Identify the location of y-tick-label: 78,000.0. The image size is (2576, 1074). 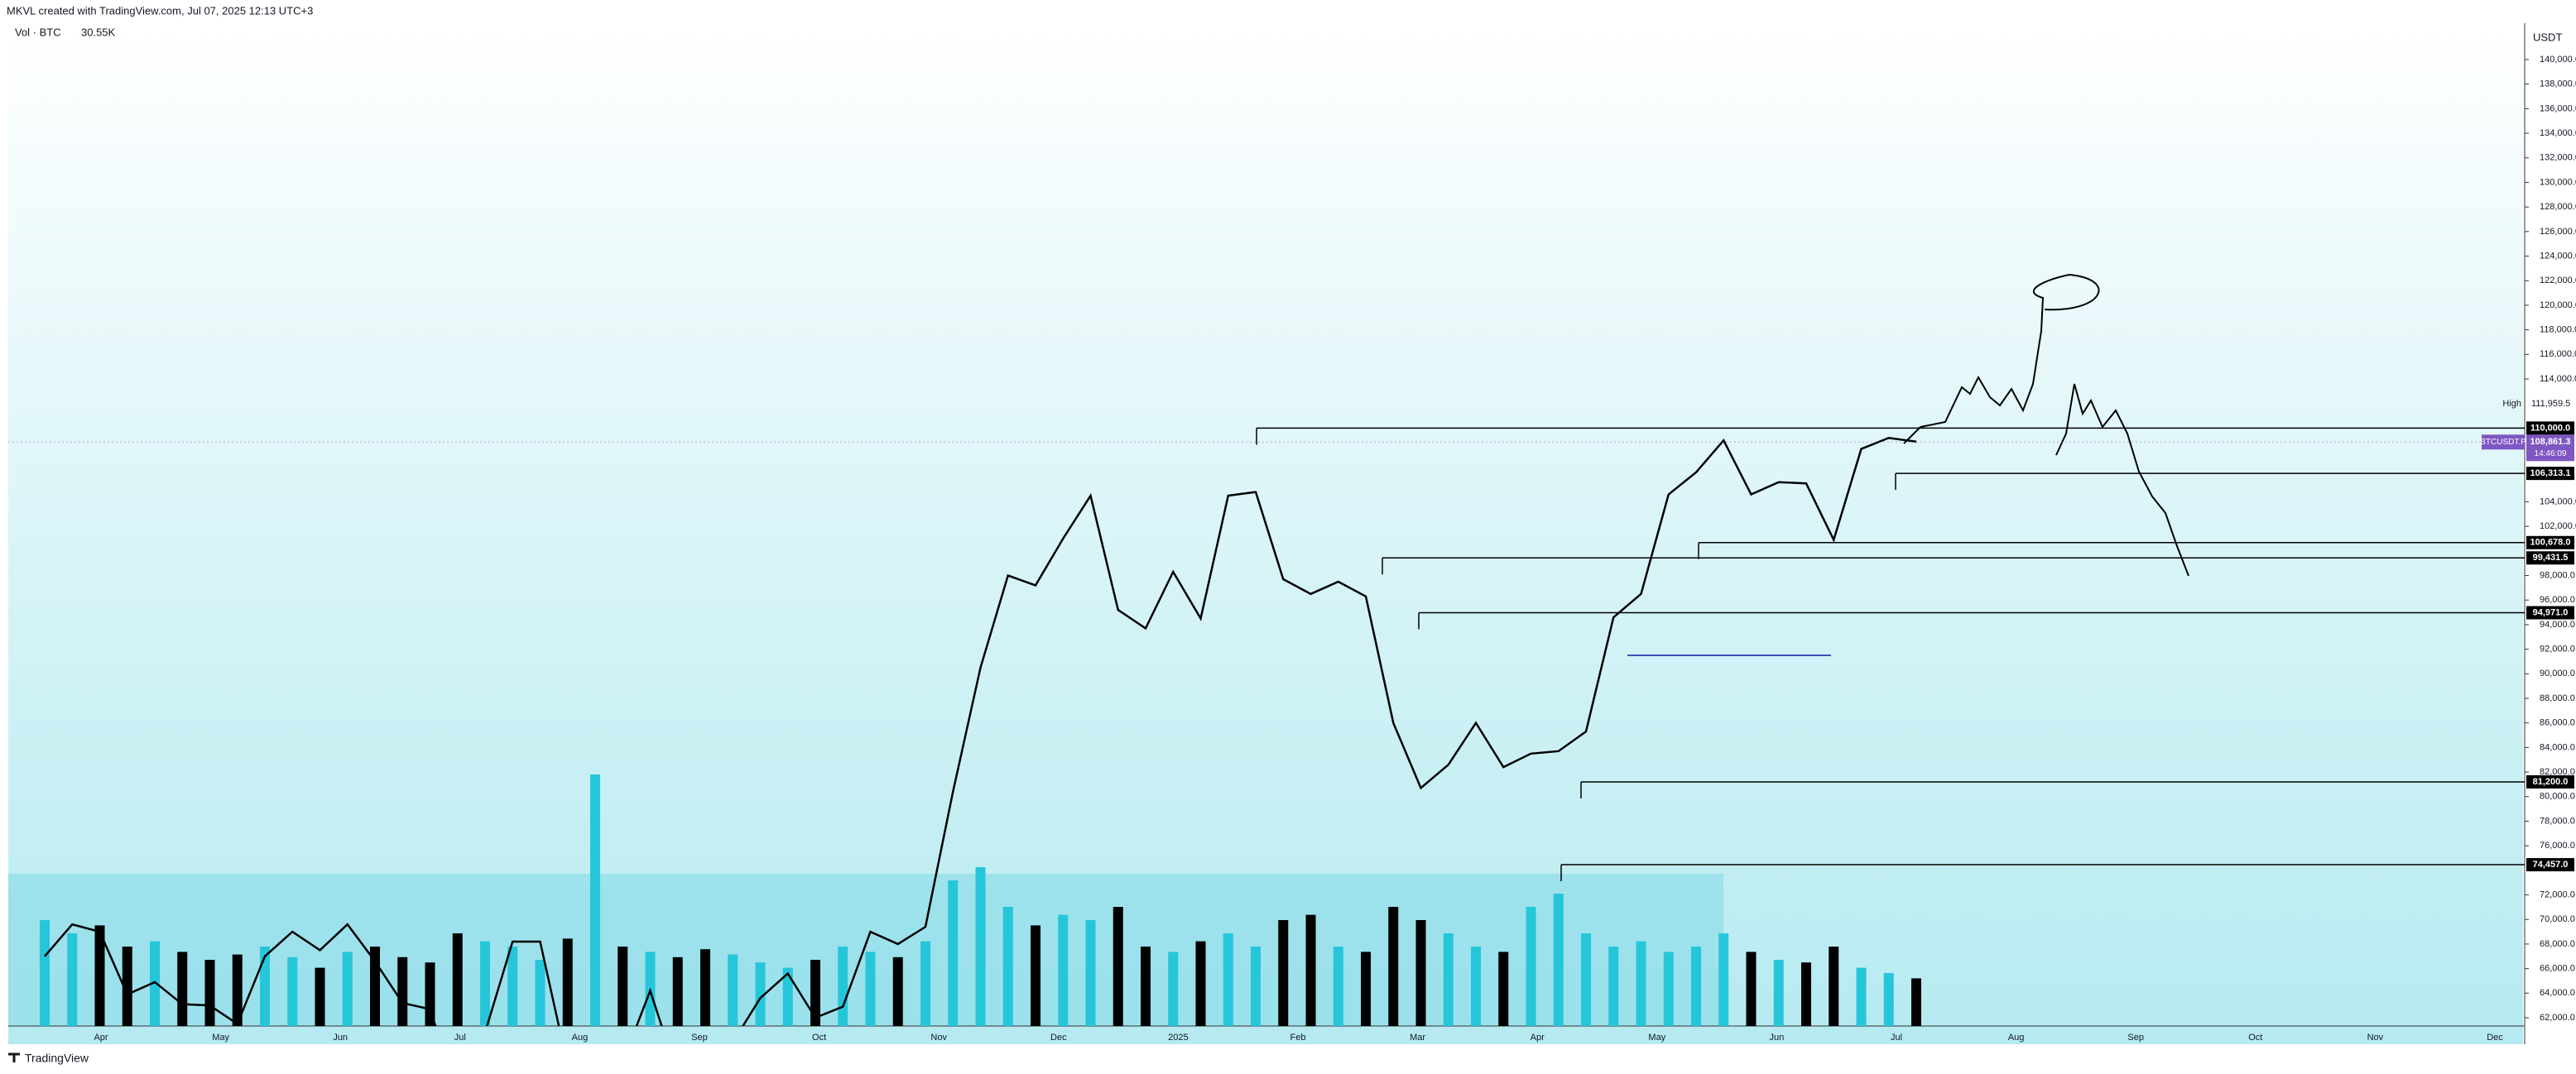
(2557, 821).